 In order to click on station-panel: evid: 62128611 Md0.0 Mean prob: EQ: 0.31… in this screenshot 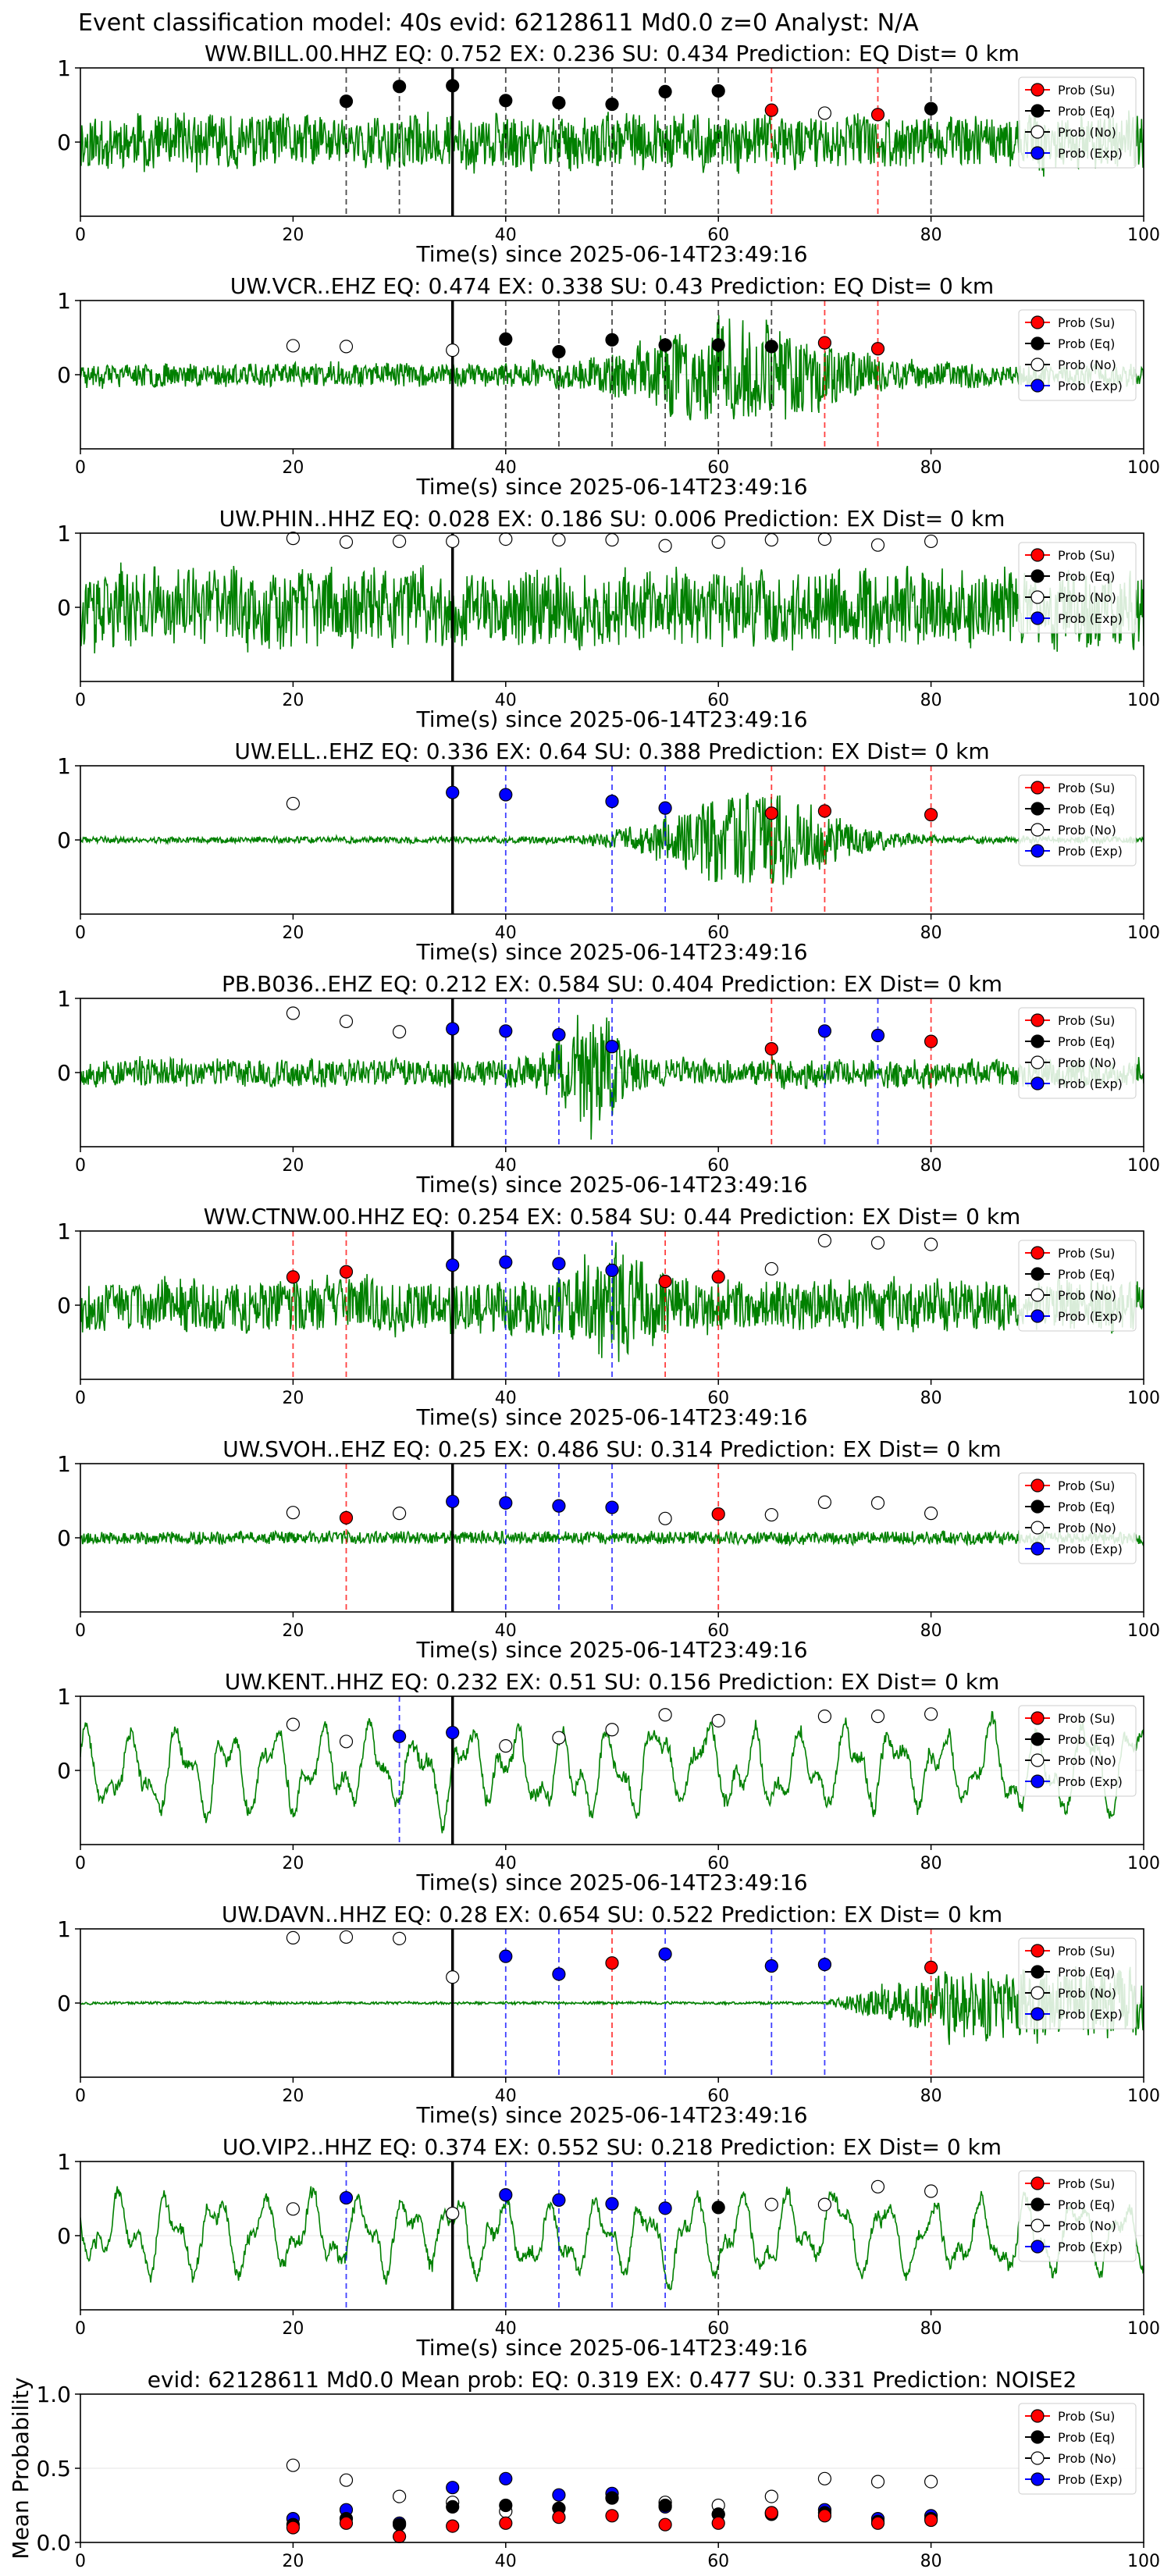, I will do `click(584, 2469)`.